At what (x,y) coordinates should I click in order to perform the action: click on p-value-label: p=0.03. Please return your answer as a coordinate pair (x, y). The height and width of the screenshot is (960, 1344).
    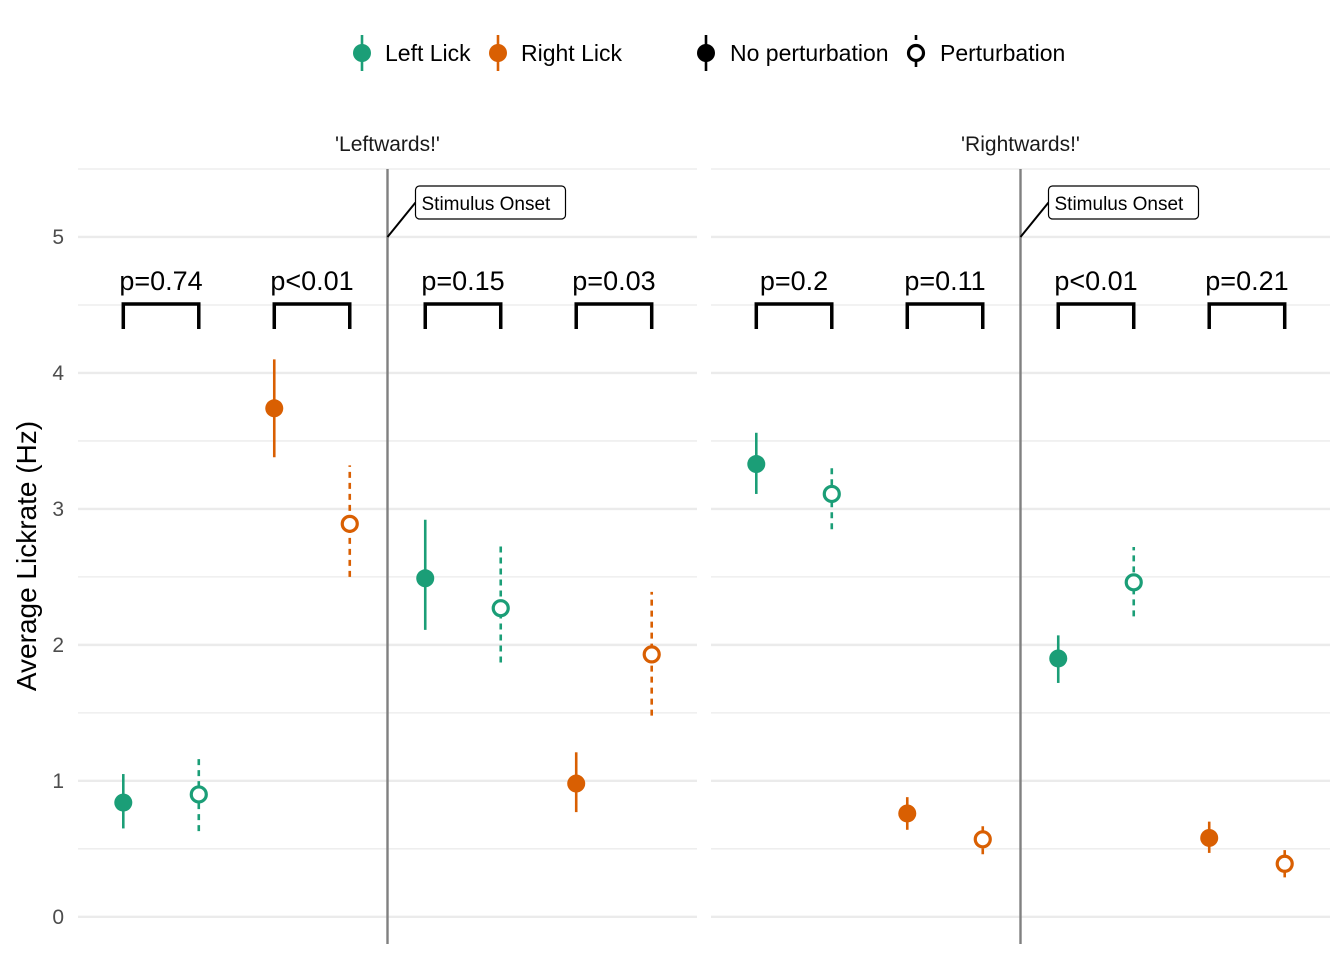
    Looking at the image, I should click on (613, 281).